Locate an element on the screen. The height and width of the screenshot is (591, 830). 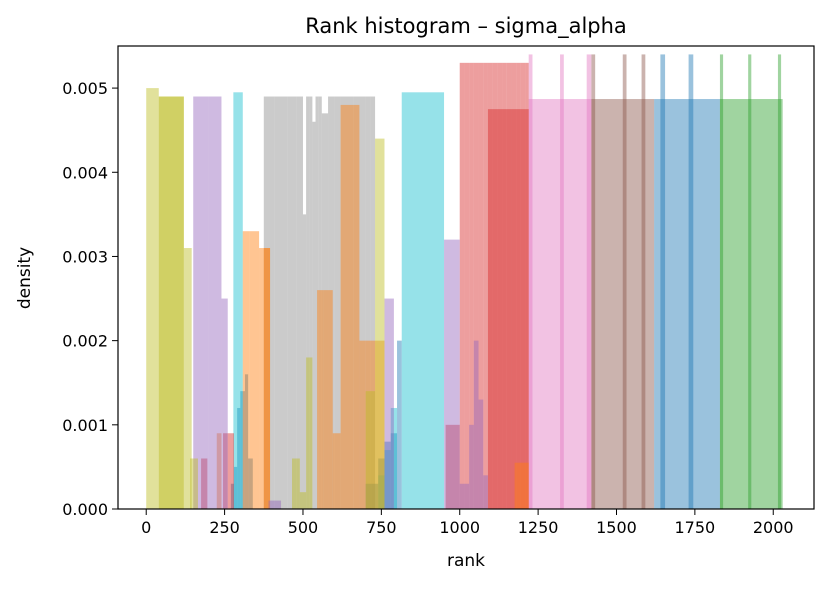
x-axis-label: rank is located at coordinates (466, 561).